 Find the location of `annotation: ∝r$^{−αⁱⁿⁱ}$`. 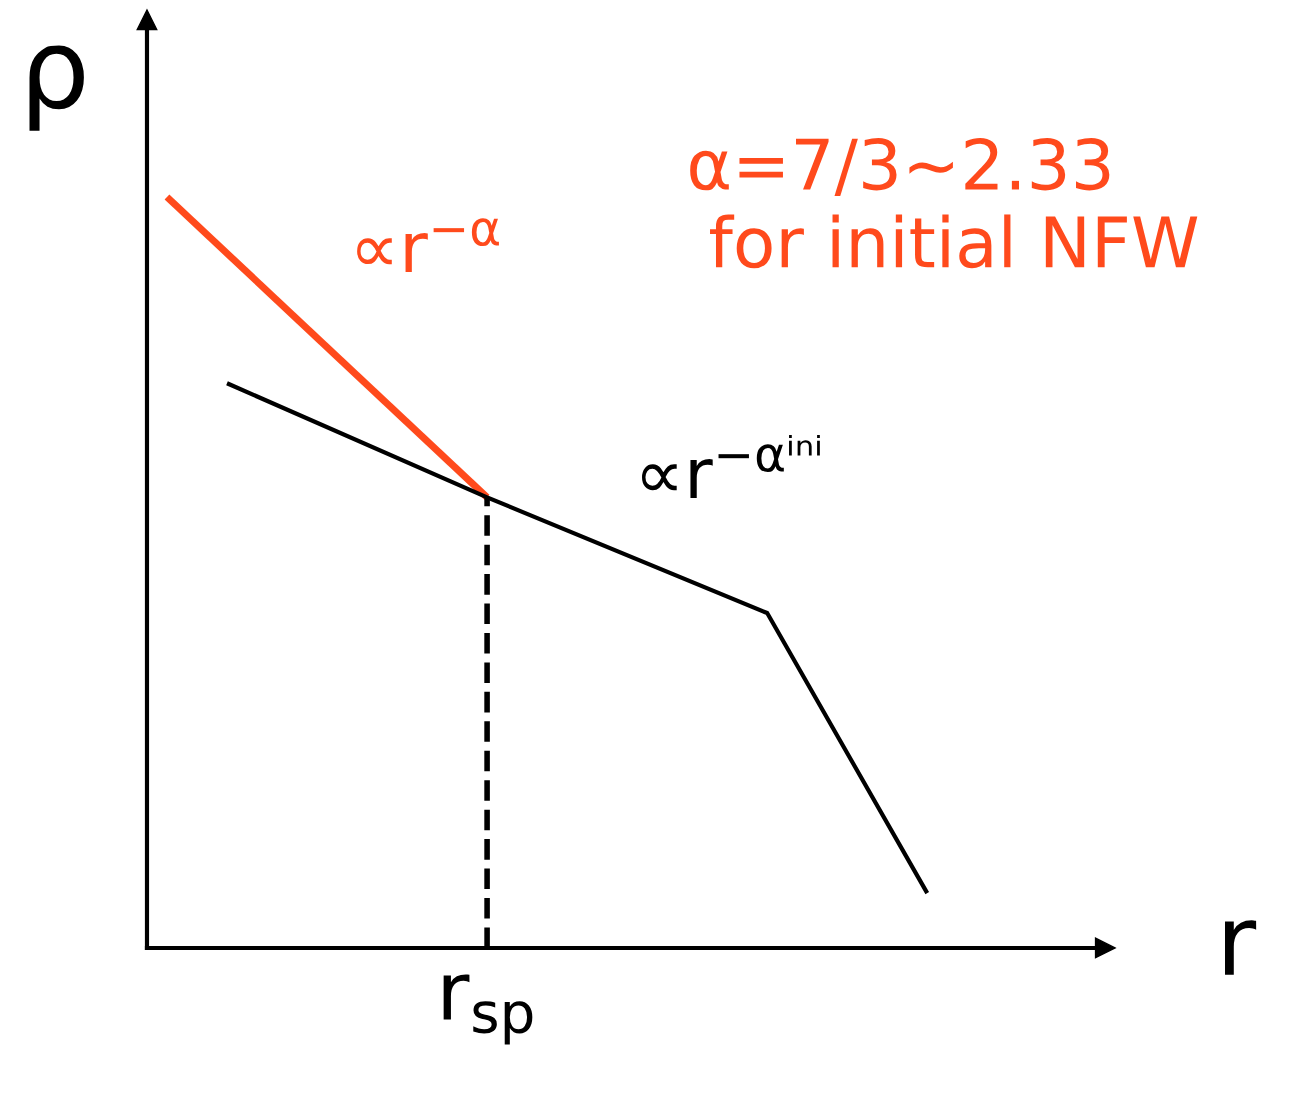

annotation: ∝r$^{−αⁱⁿⁱ}$ is located at coordinates (731, 466).